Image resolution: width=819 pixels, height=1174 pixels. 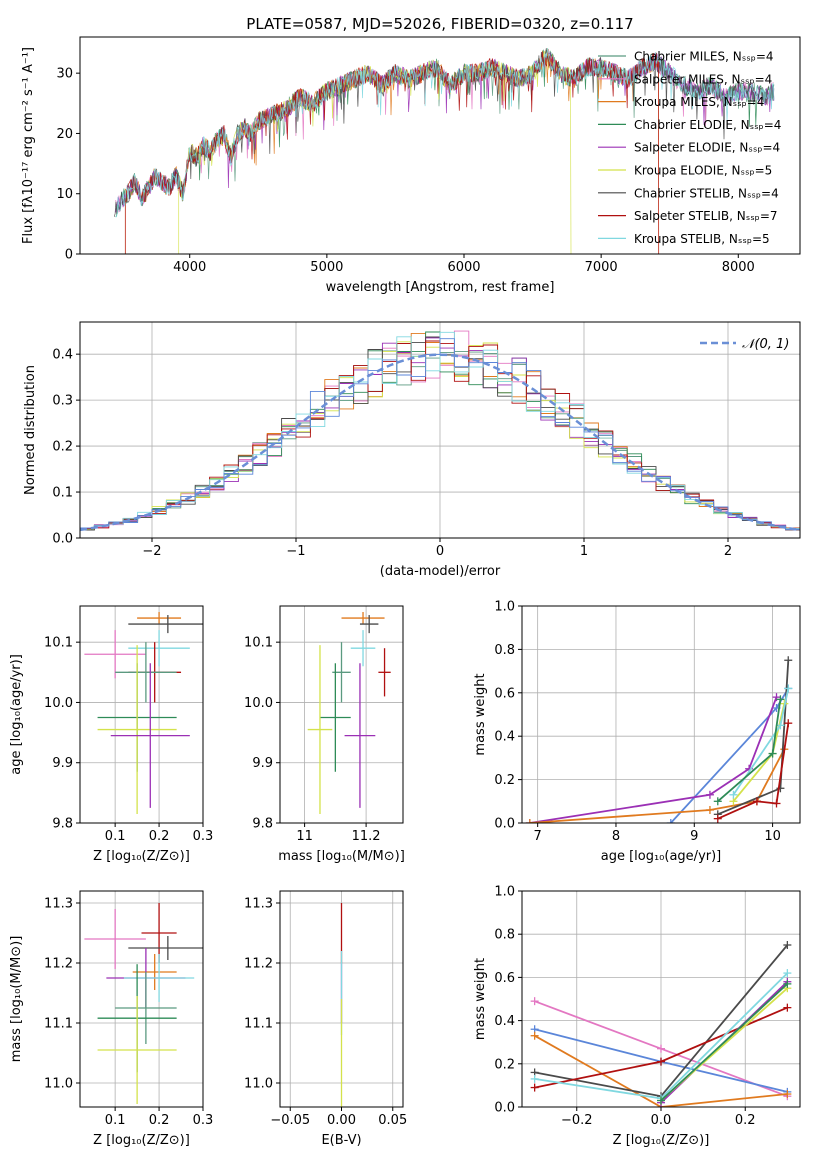 I want to click on weight-series-salpeter-stelib, so click(x=753, y=771).